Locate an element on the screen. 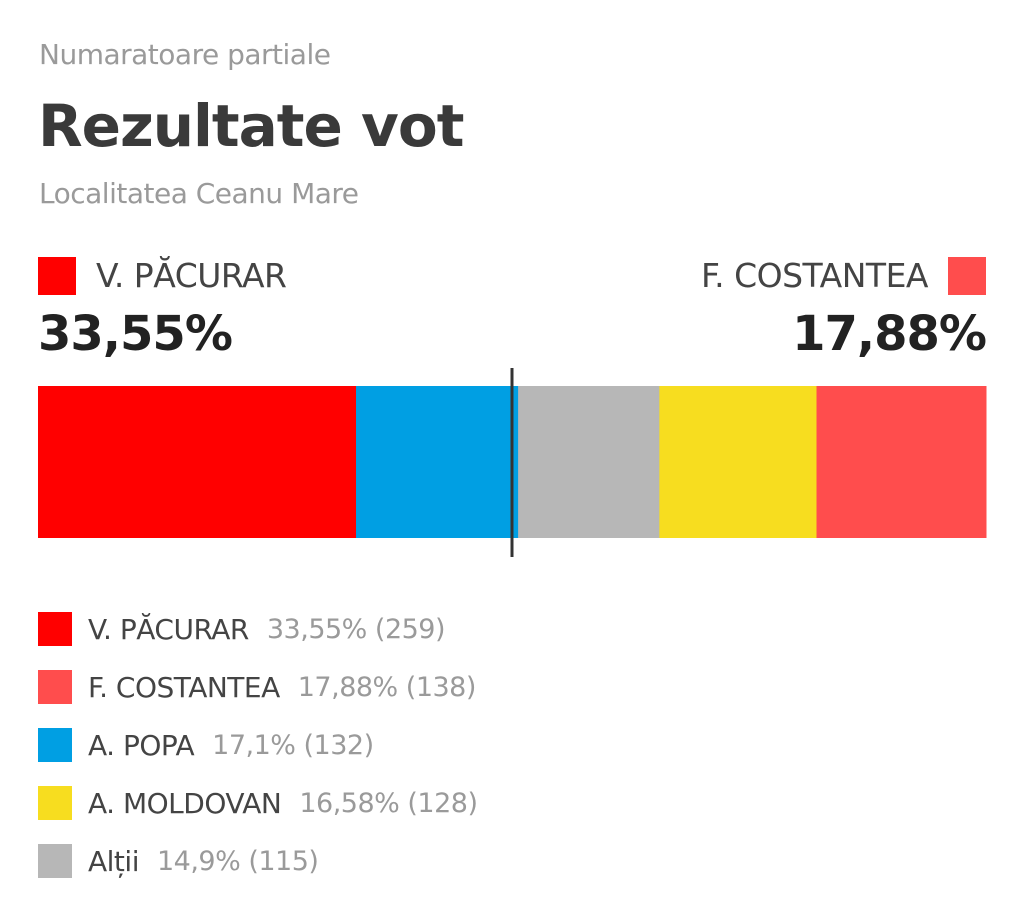 This screenshot has width=1024, height=922. legend-value: 17,88% (138) is located at coordinates (387, 687).